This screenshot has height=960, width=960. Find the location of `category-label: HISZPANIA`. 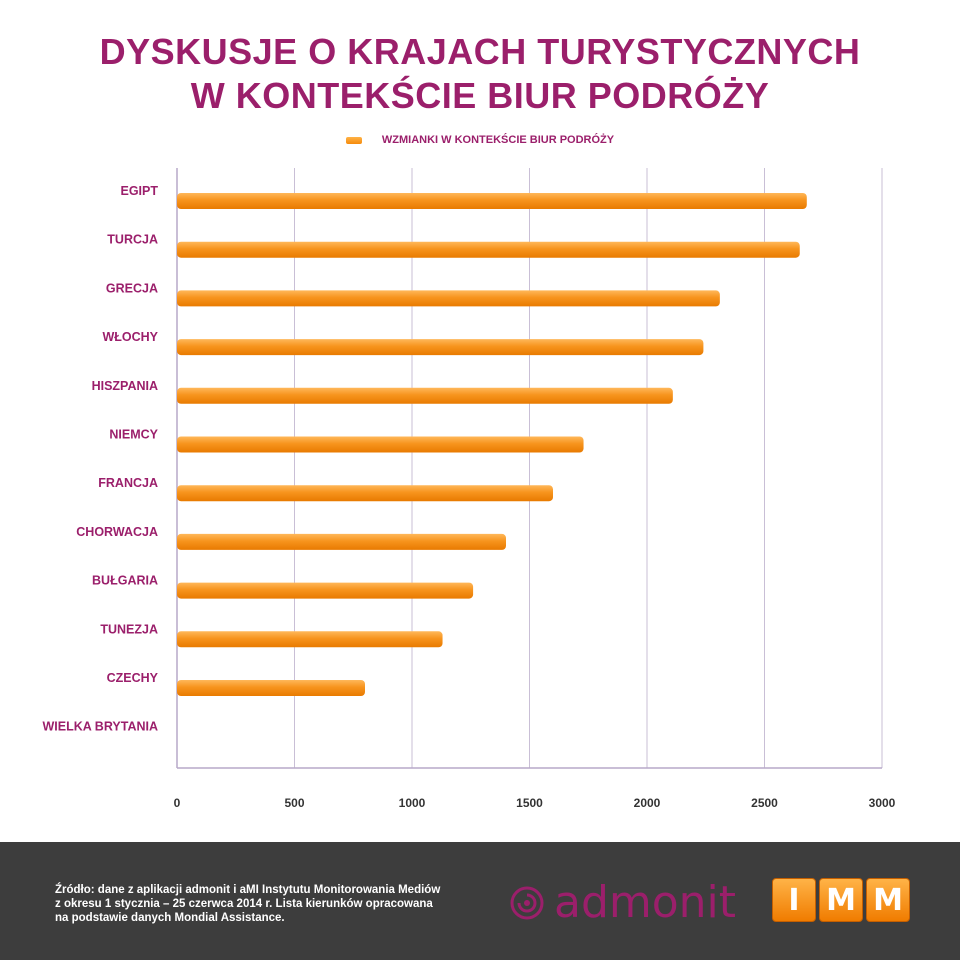

category-label: HISZPANIA is located at coordinates (125, 386).